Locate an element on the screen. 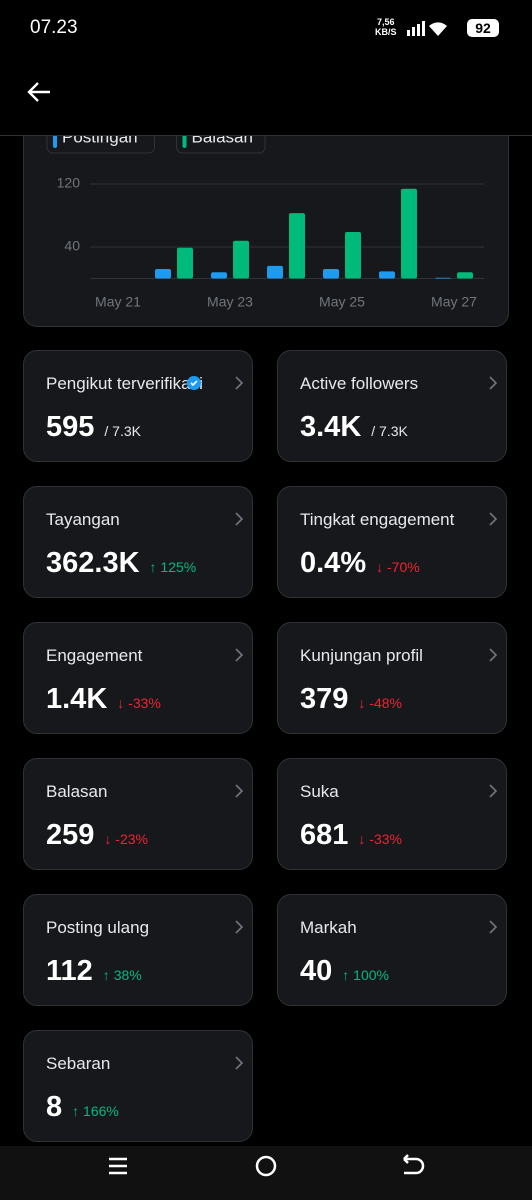 The height and width of the screenshot is (1200, 532). metric-title: Suka is located at coordinates (385, 791).